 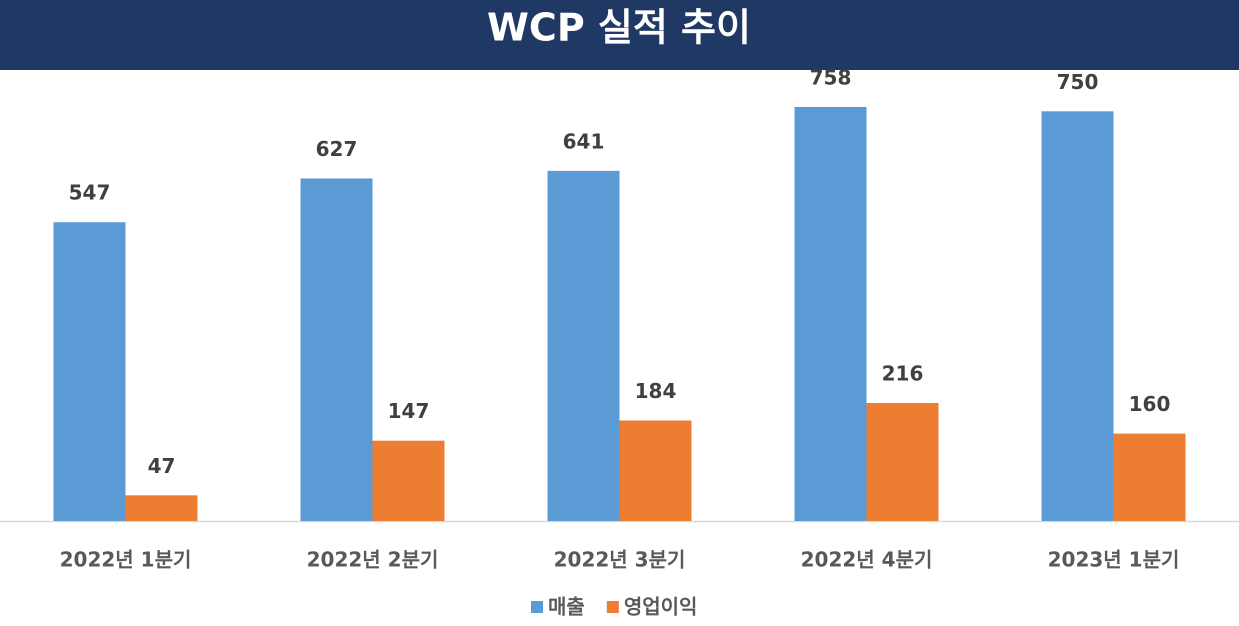 I want to click on data-label: 627, so click(x=337, y=149).